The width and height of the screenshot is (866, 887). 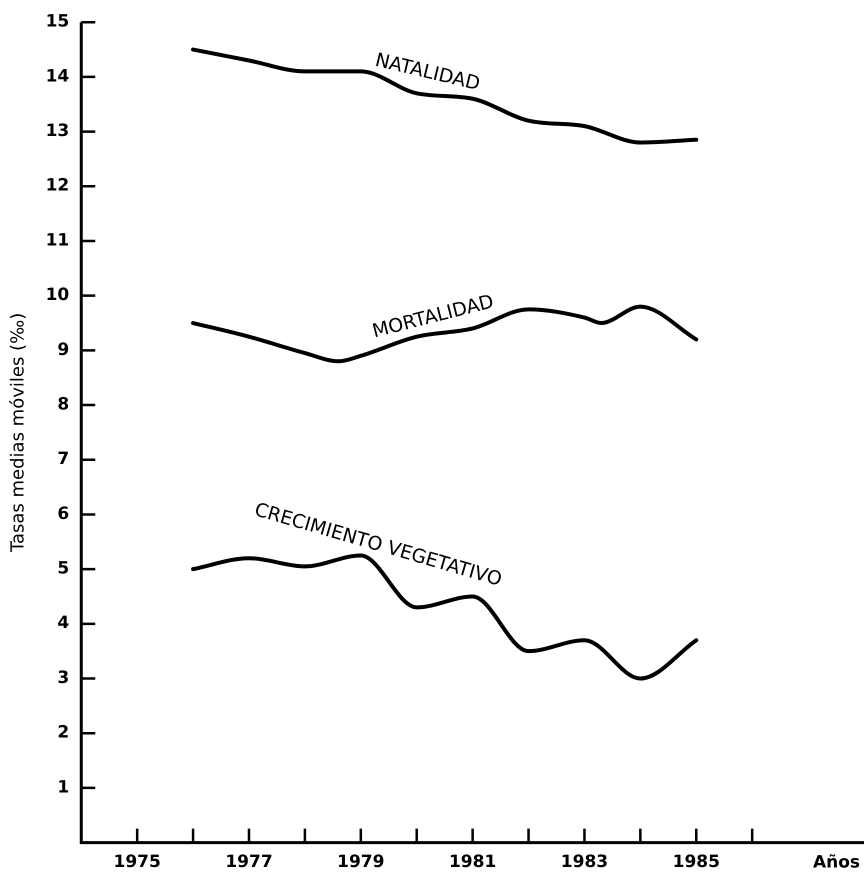 What do you see at coordinates (249, 862) in the screenshot?
I see `x-tick-label: 1977` at bounding box center [249, 862].